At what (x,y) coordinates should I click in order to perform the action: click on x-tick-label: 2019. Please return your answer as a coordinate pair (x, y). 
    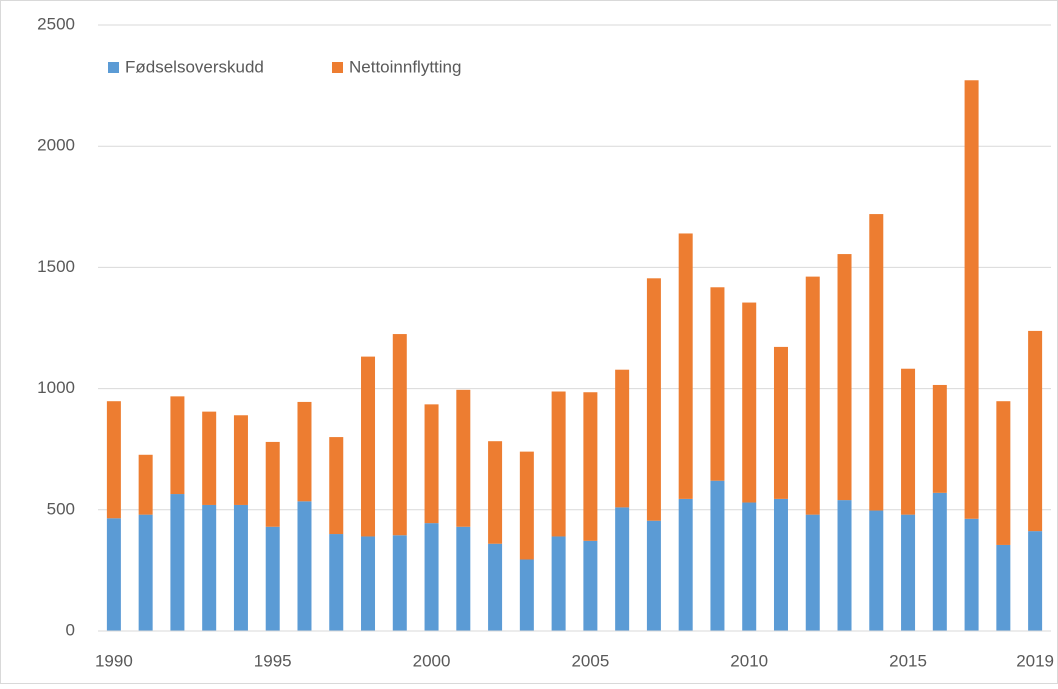
    Looking at the image, I should click on (1035, 660).